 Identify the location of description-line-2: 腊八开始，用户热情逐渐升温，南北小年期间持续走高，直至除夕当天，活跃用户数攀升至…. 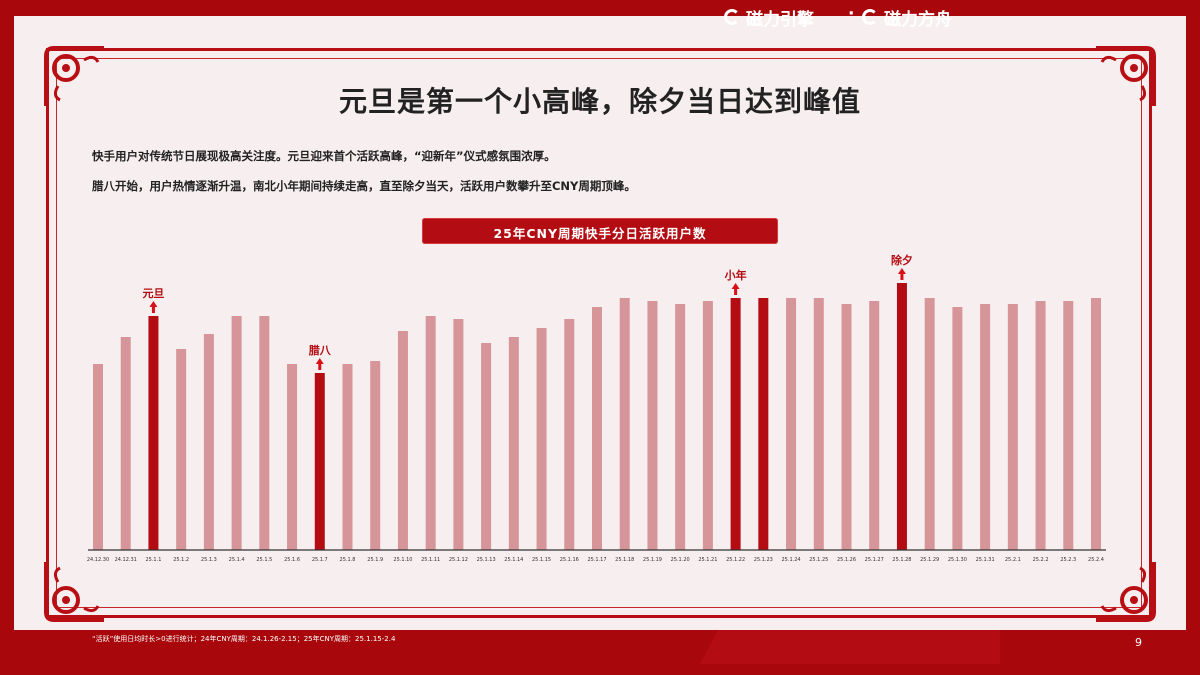
(364, 186).